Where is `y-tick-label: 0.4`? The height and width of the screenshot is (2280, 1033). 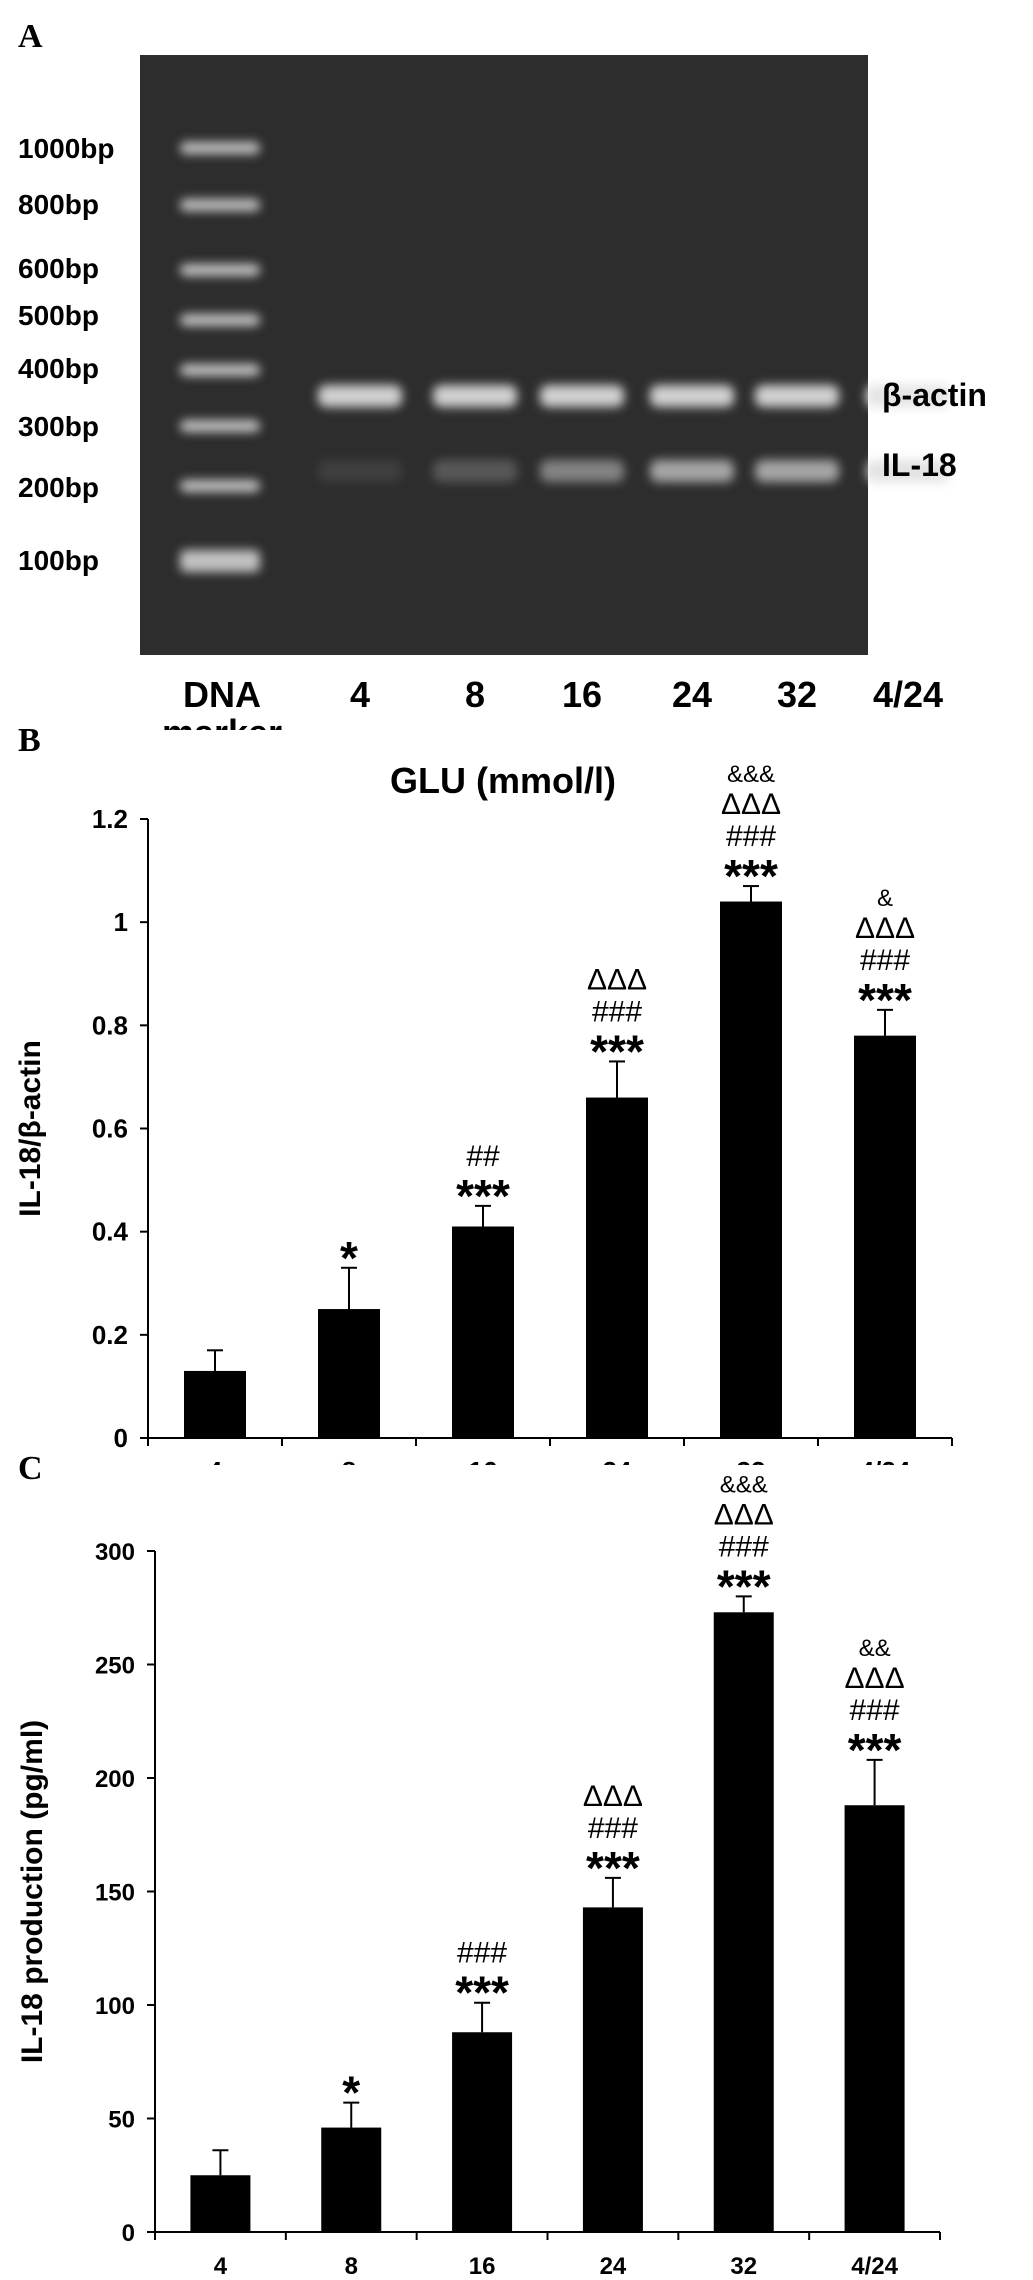 y-tick-label: 0.4 is located at coordinates (110, 1232).